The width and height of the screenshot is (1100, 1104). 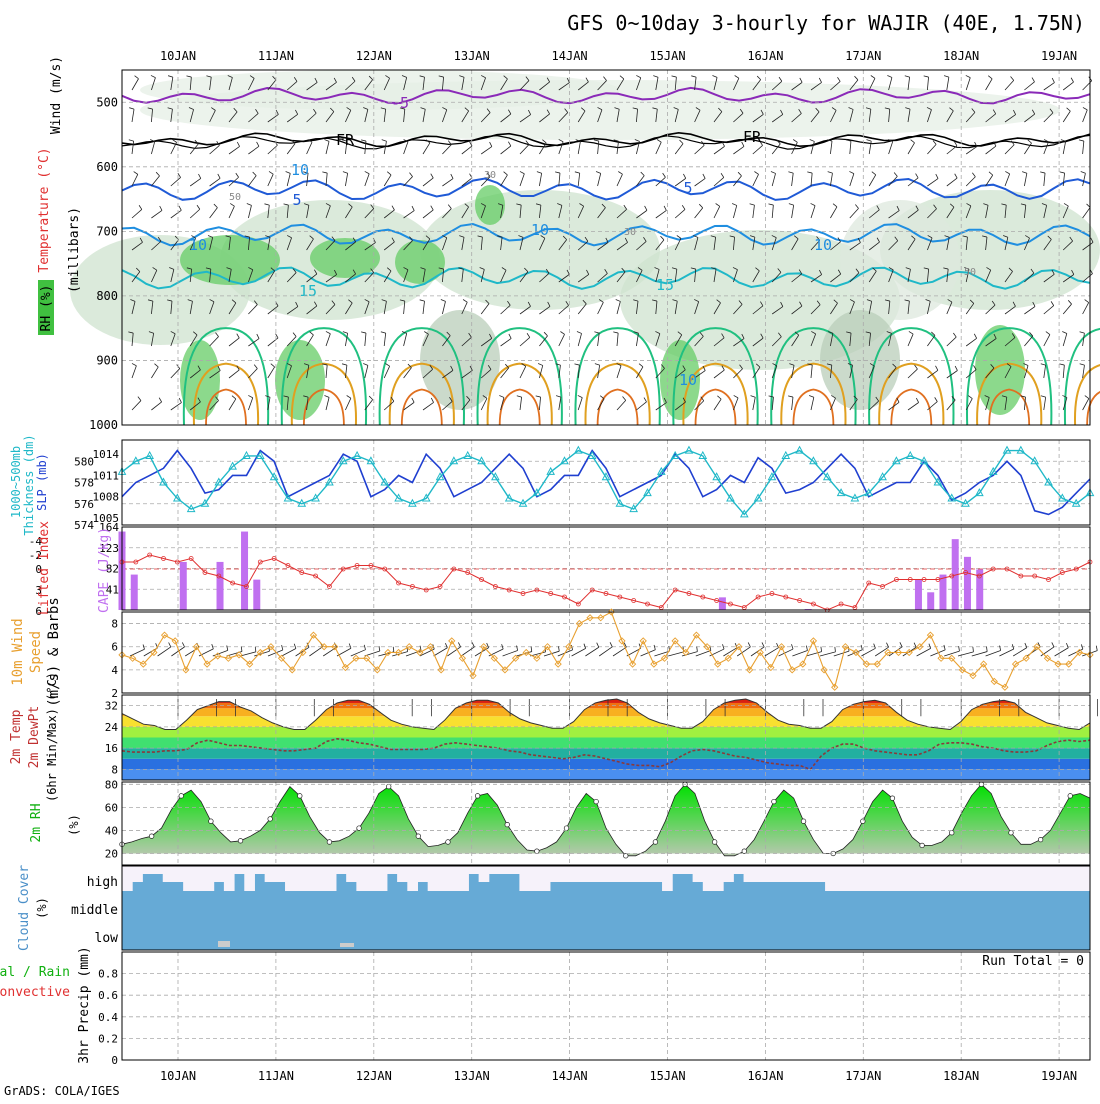 What do you see at coordinates (380, 90) in the screenshot?
I see `rh-shading` at bounding box center [380, 90].